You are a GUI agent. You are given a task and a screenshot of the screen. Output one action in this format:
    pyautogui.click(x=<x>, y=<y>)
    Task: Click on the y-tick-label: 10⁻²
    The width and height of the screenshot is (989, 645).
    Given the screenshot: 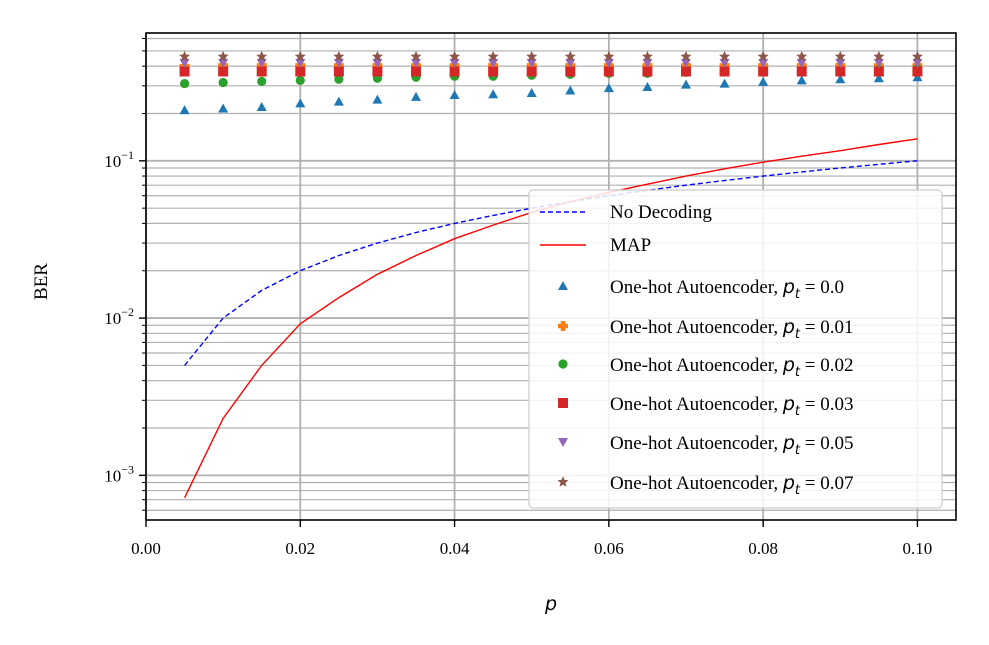 What is the action you would take?
    pyautogui.click(x=119, y=316)
    